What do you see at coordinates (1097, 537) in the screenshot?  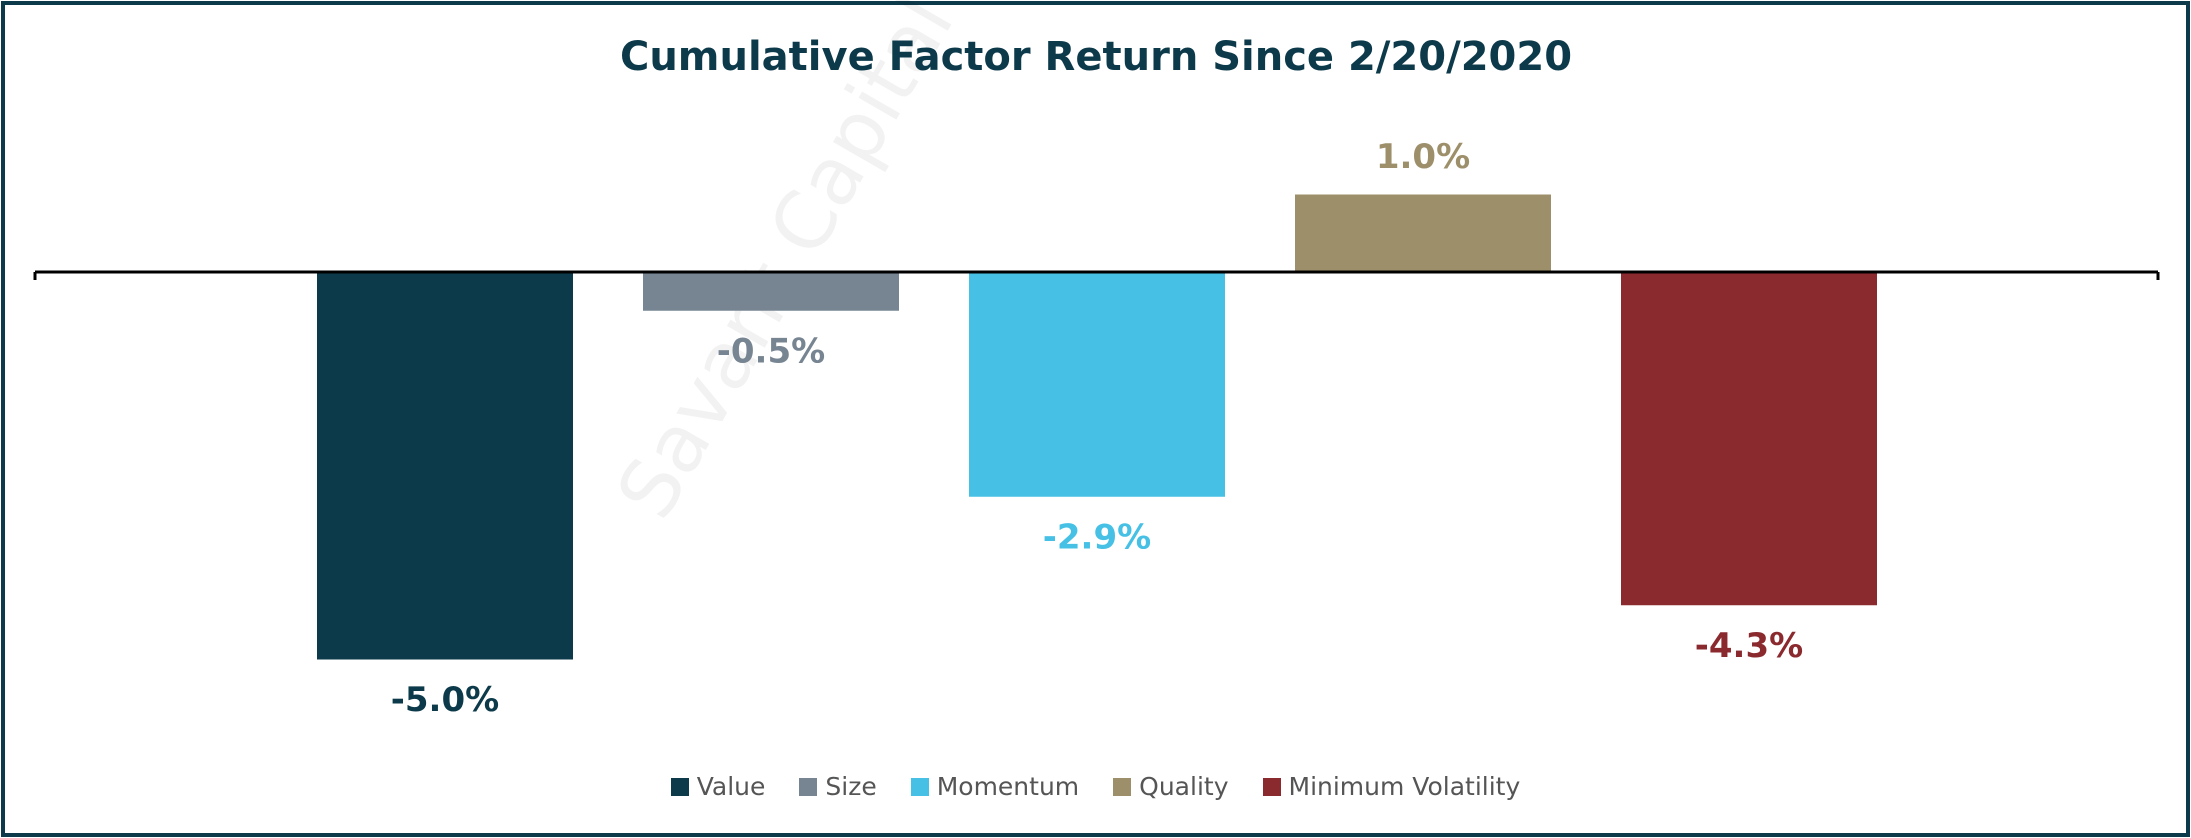 I see `data-label: -2.9%` at bounding box center [1097, 537].